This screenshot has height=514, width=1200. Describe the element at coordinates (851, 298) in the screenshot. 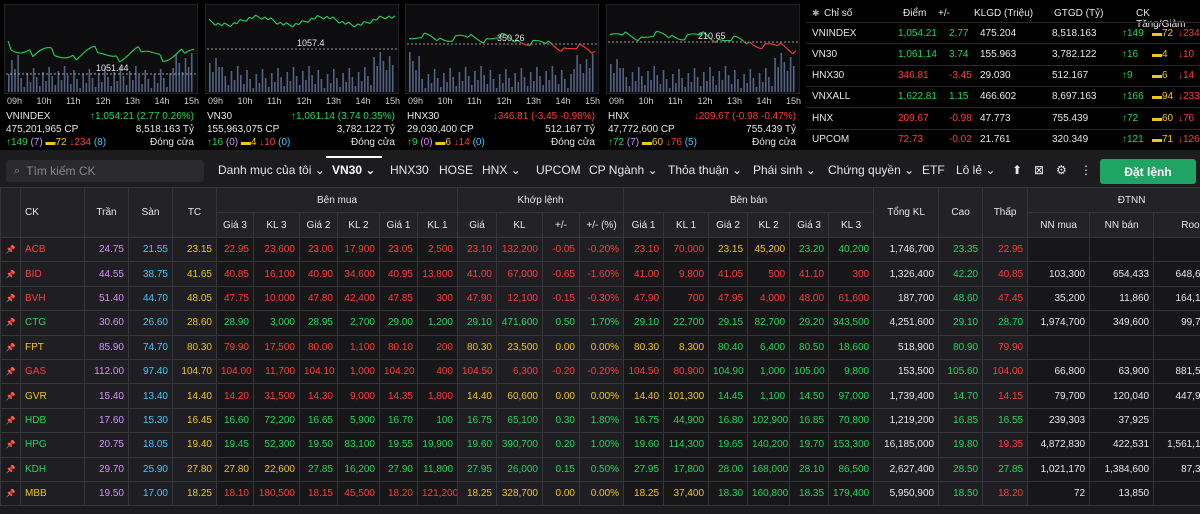

I see `ask-vol-3: 61,600` at that location.